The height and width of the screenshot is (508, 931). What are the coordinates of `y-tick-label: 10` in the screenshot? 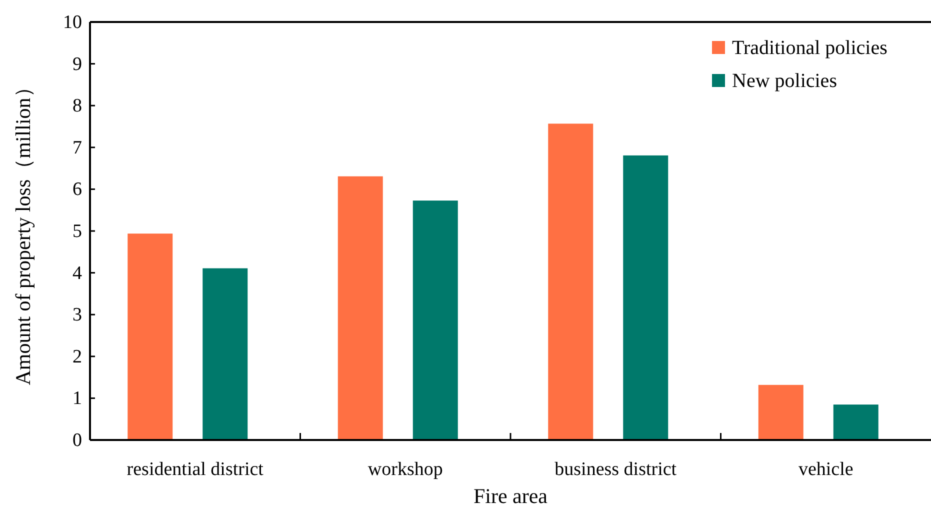 It's located at (72, 22).